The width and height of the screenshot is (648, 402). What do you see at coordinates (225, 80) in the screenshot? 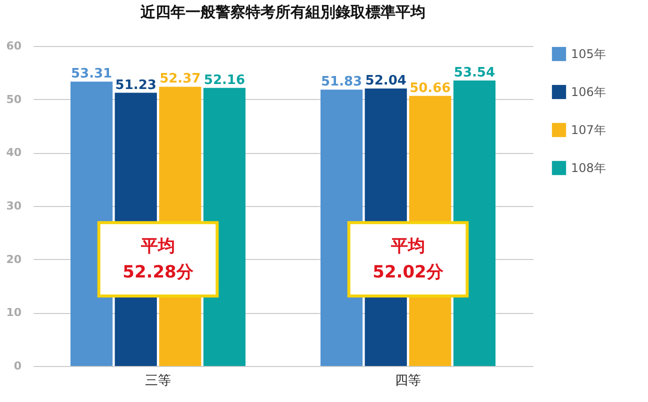
I see `data-label: 52.16` at bounding box center [225, 80].